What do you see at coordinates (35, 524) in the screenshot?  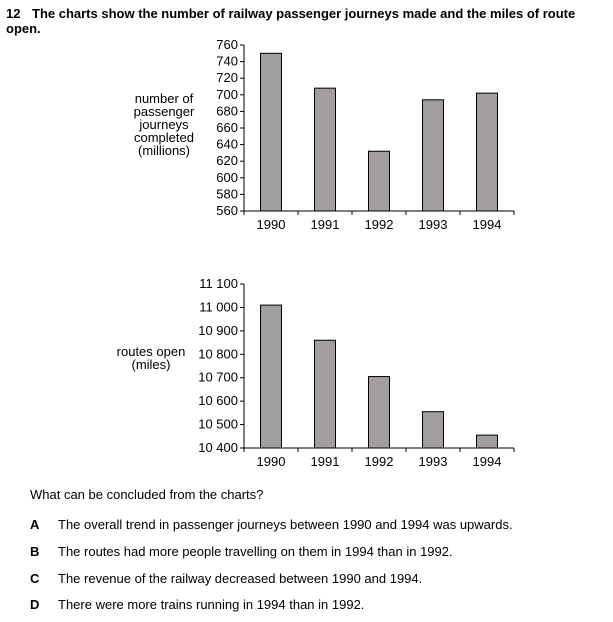 I see `option-letter: A` at bounding box center [35, 524].